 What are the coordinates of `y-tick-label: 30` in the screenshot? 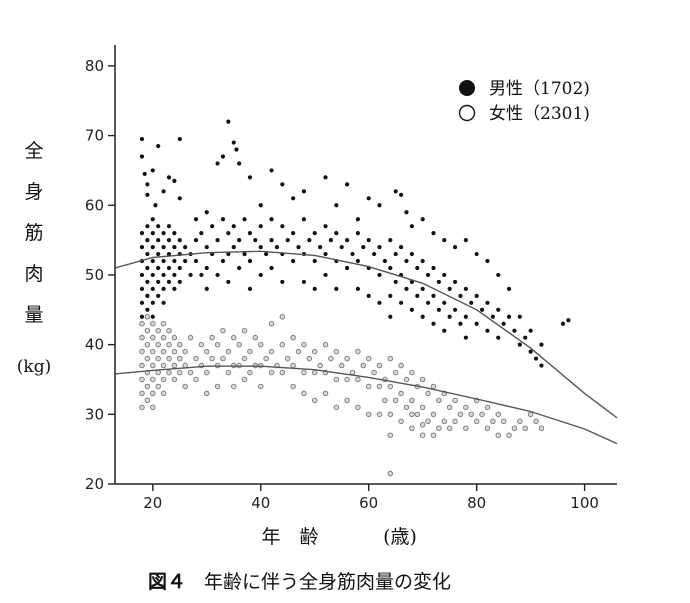 It's located at (94, 414).